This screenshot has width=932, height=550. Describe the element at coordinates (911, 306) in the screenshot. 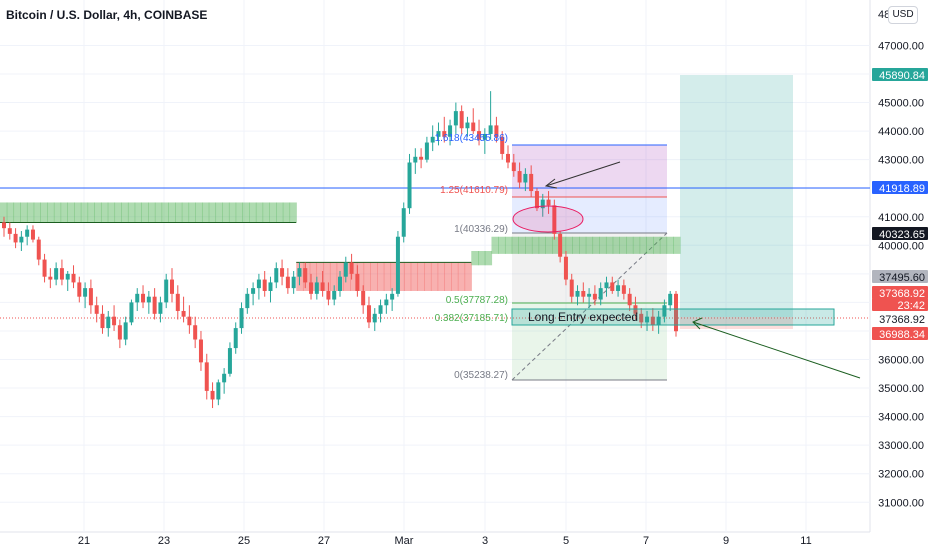

I see `price-tag-text-countdown: 23:42` at that location.